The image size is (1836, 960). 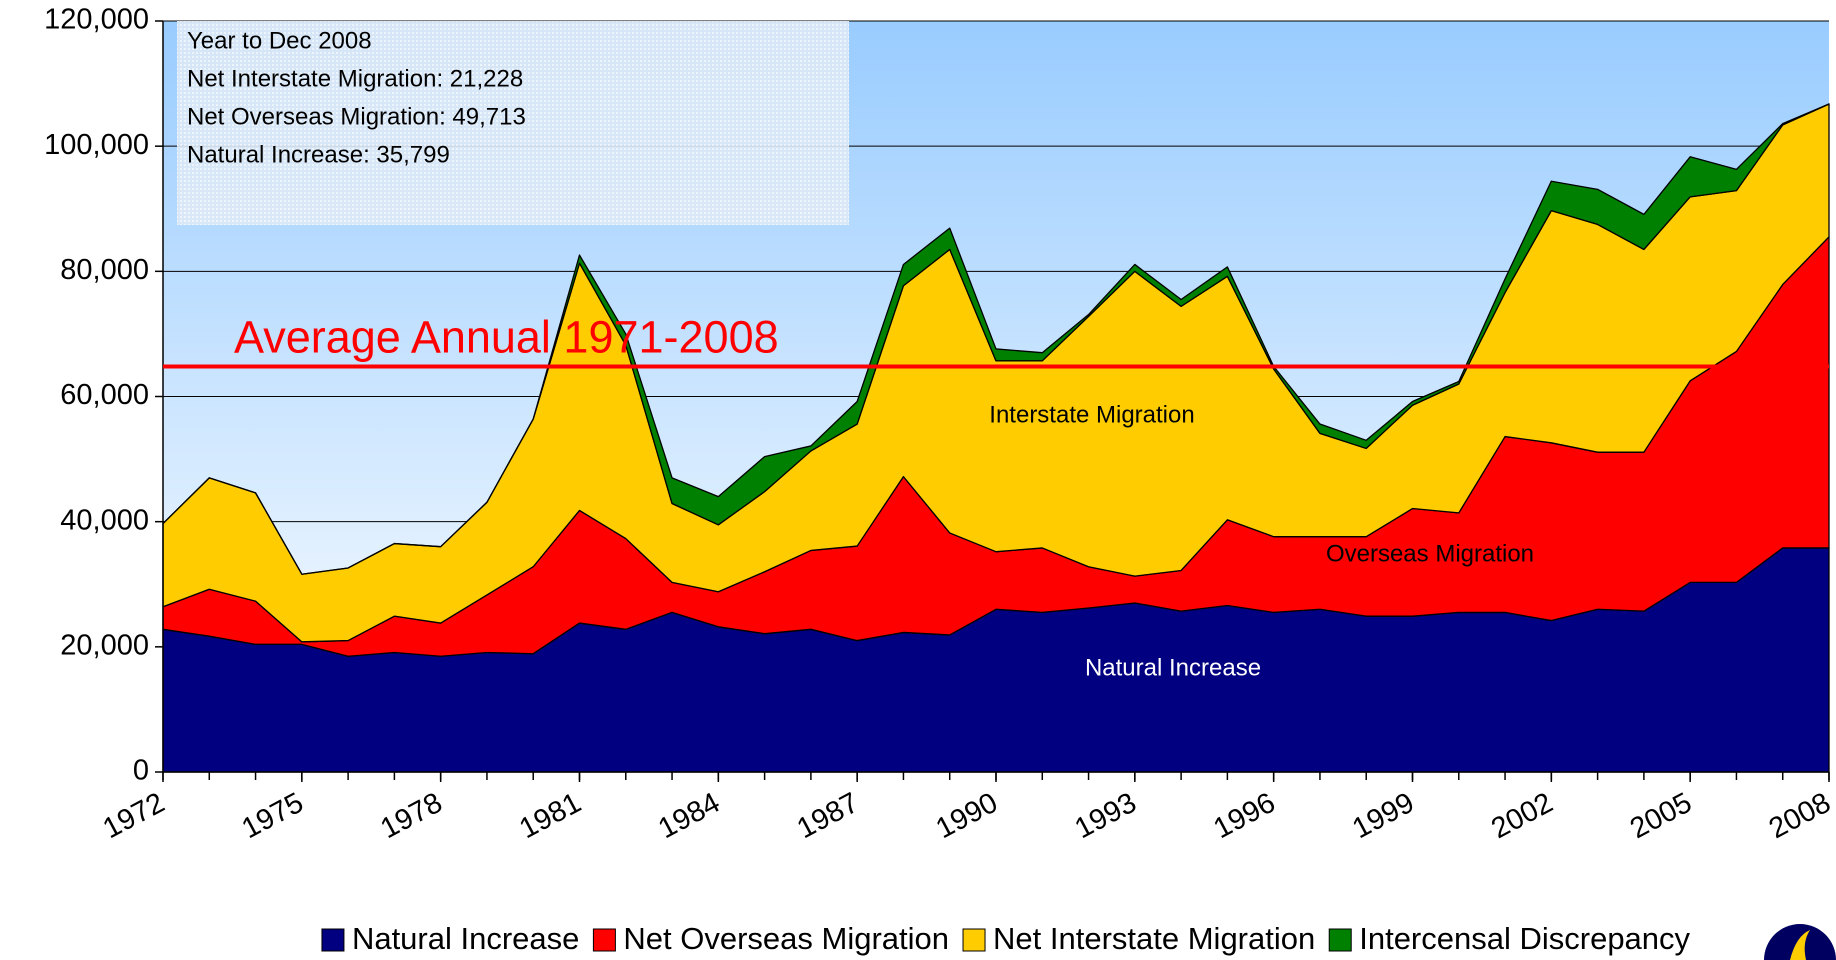 What do you see at coordinates (1154, 938) in the screenshot?
I see `legend-label: Net Interstate Migration` at bounding box center [1154, 938].